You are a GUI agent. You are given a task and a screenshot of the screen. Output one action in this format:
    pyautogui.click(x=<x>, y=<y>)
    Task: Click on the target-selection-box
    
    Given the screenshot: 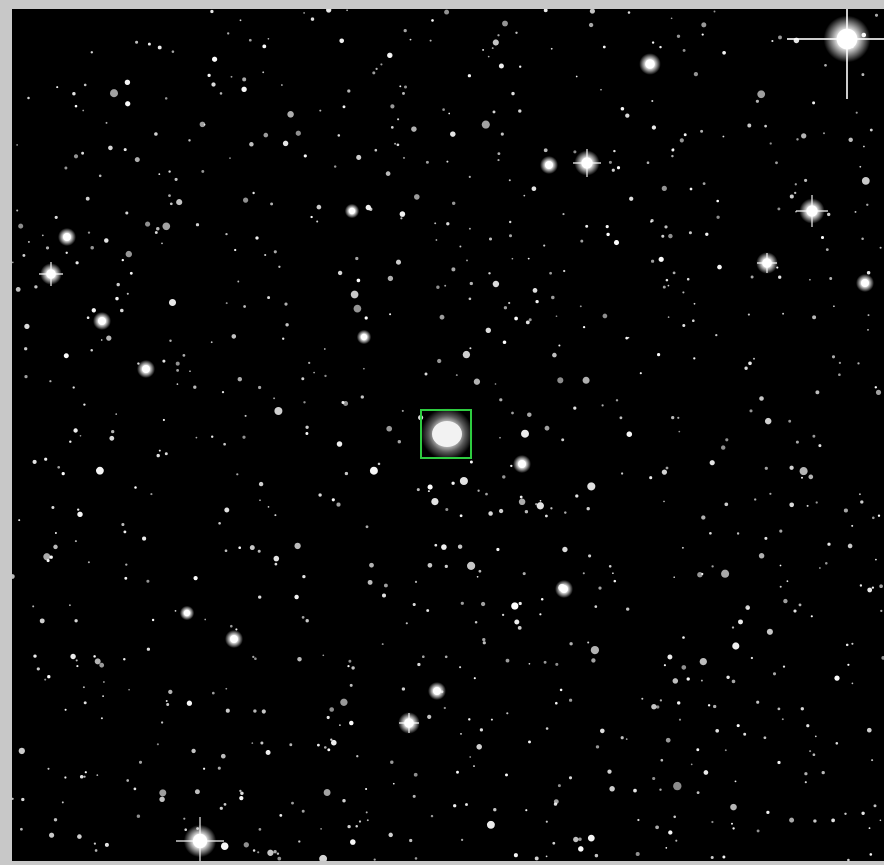 What is the action you would take?
    pyautogui.click(x=446, y=434)
    